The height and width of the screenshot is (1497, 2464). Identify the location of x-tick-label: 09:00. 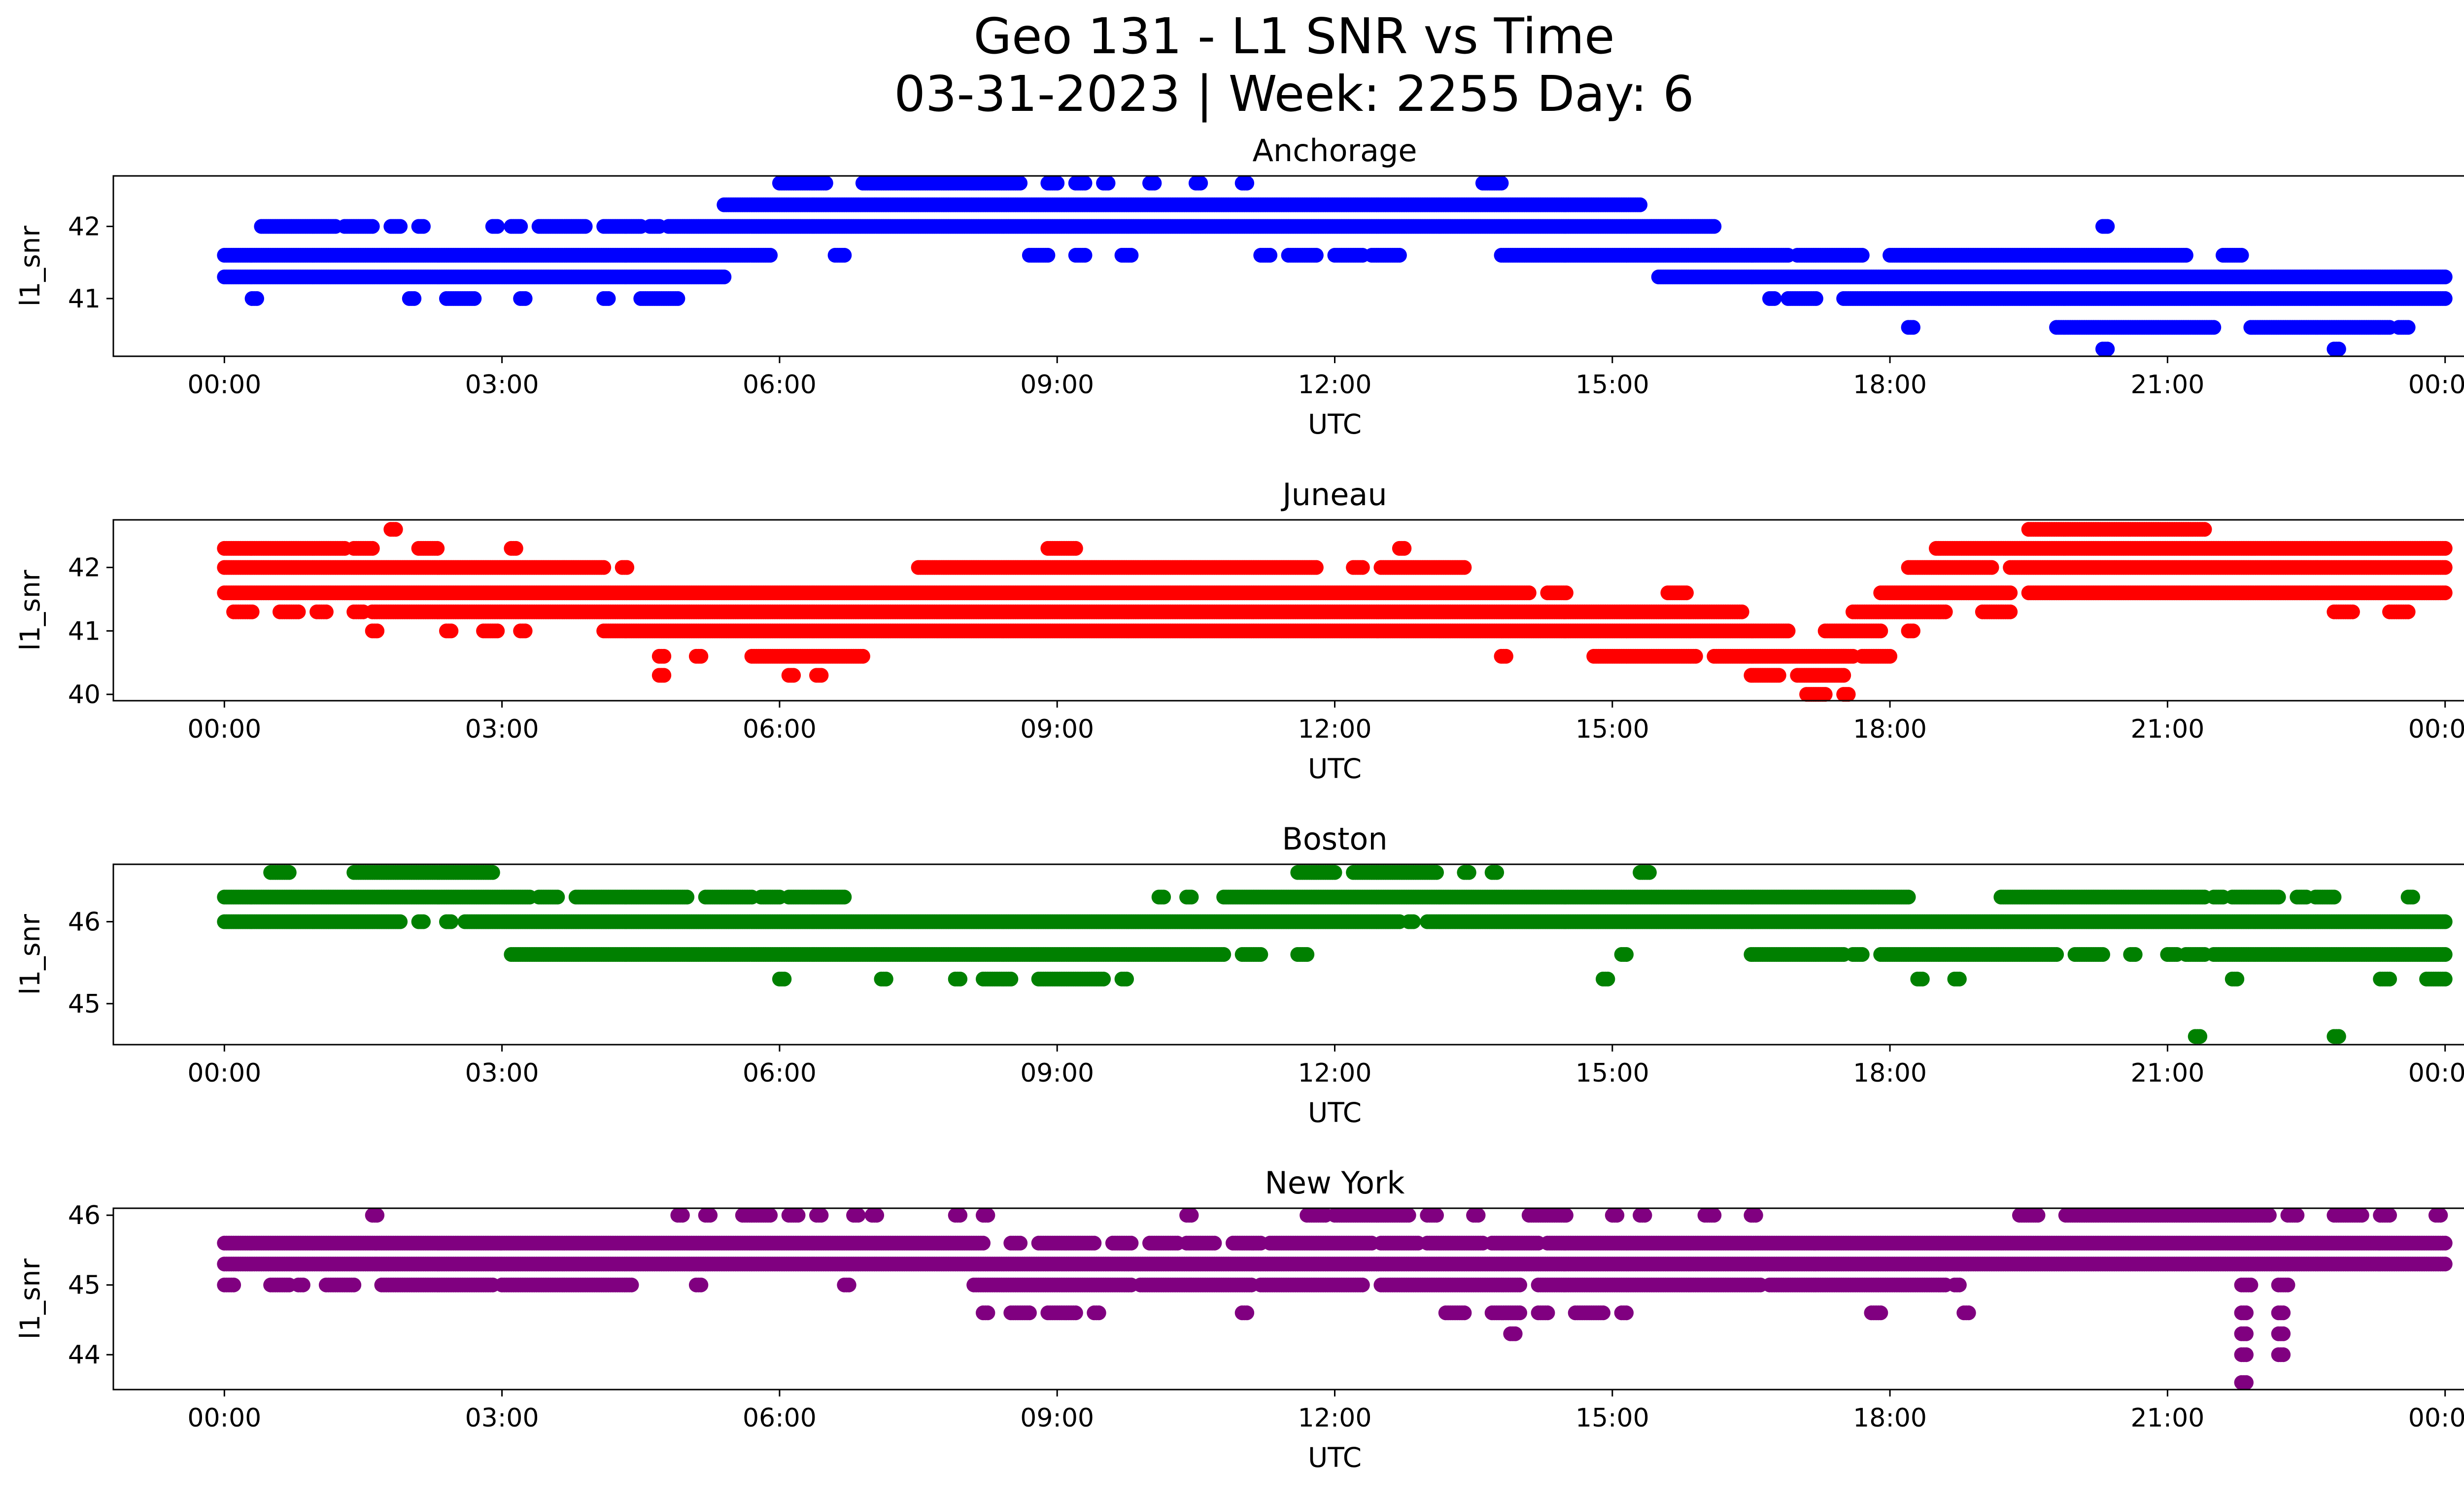
(1057, 385).